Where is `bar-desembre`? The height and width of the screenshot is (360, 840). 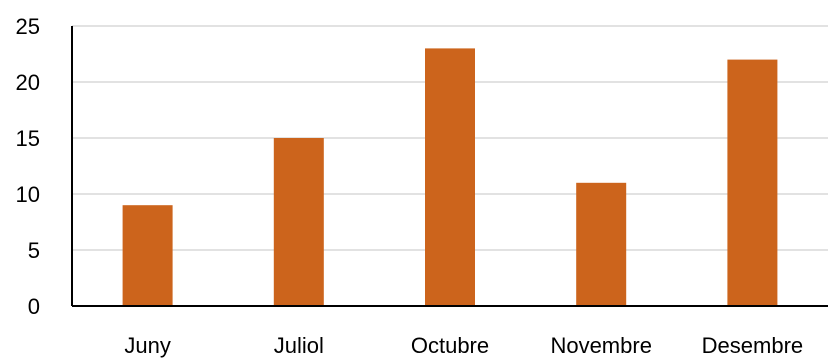
bar-desembre is located at coordinates (752, 182).